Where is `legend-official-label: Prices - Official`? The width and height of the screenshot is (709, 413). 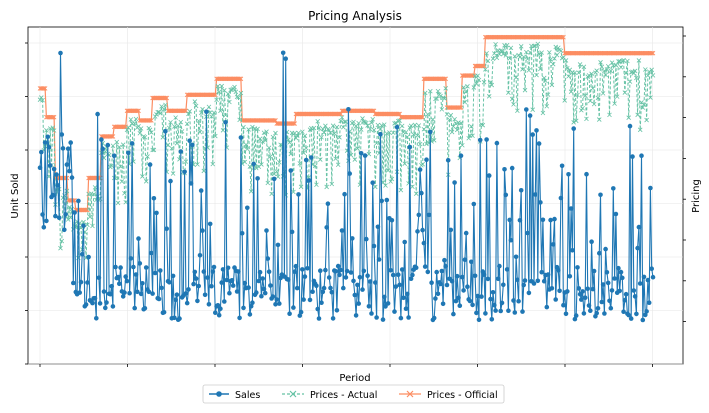
legend-official-label: Prices - Official is located at coordinates (462, 395).